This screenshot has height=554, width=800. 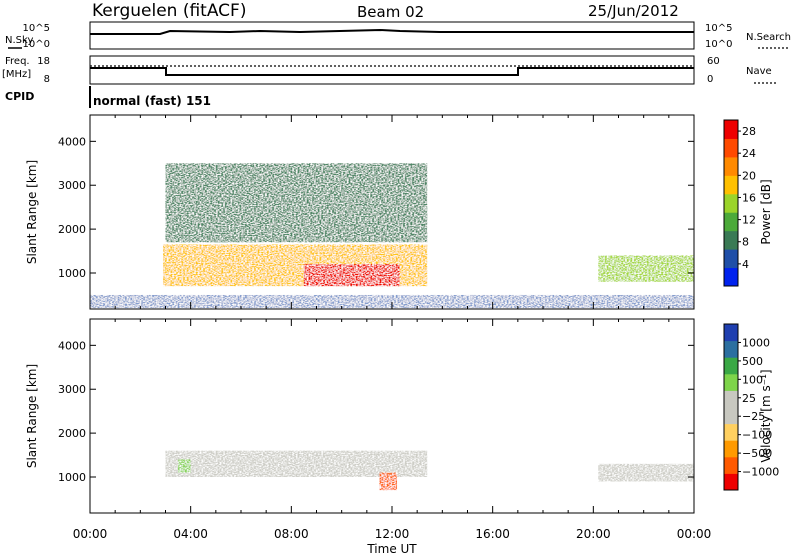 What do you see at coordinates (739, 203) in the screenshot?
I see `power-colorbar: 4 8 12 16 20 24 28` at bounding box center [739, 203].